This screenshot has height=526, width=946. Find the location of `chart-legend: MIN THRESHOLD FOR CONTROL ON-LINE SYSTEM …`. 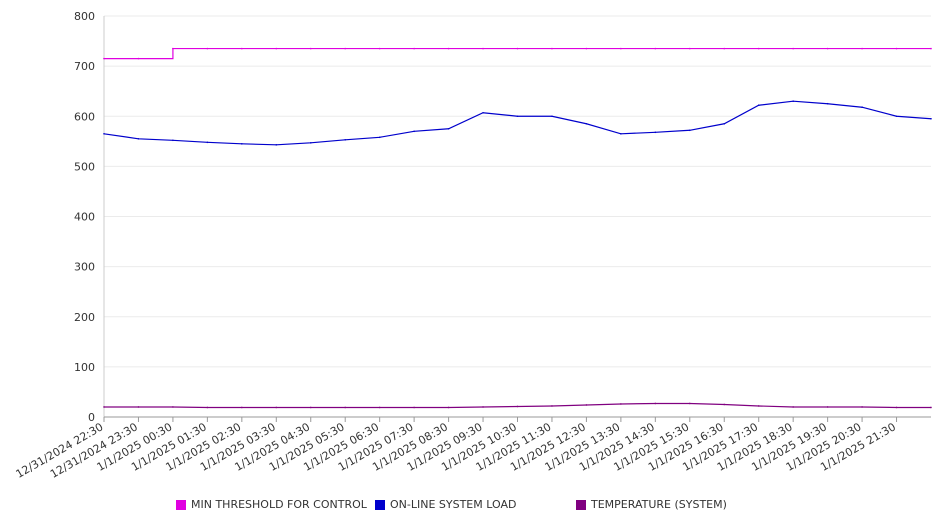

chart-legend: MIN THRESHOLD FOR CONTROL ON-LINE SYSTEM … is located at coordinates (473, 507).